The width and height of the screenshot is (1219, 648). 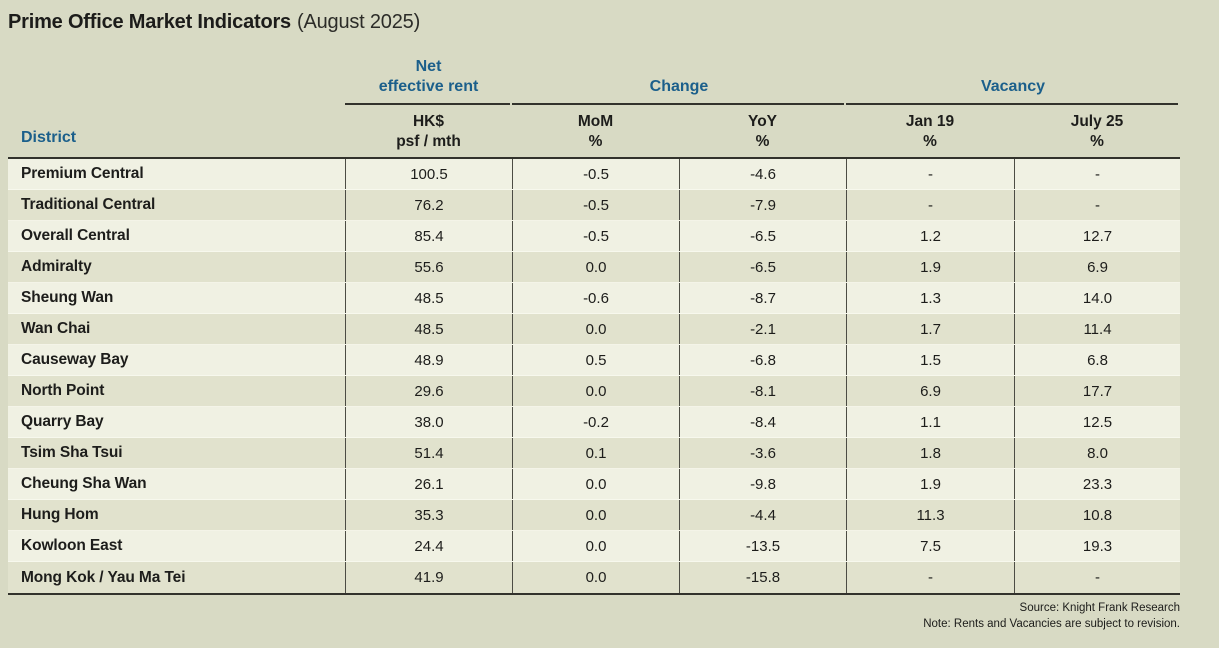 I want to click on jan19-vacancy-cell: 1.1, so click(x=930, y=422).